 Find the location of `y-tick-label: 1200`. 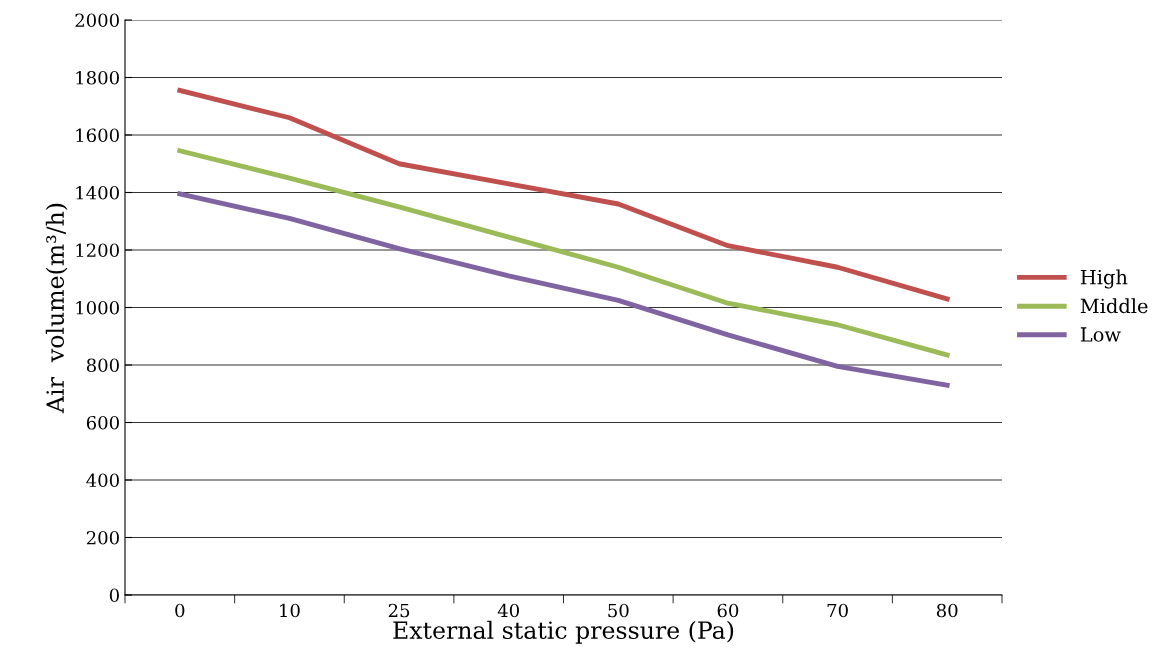

y-tick-label: 1200 is located at coordinates (97, 250).